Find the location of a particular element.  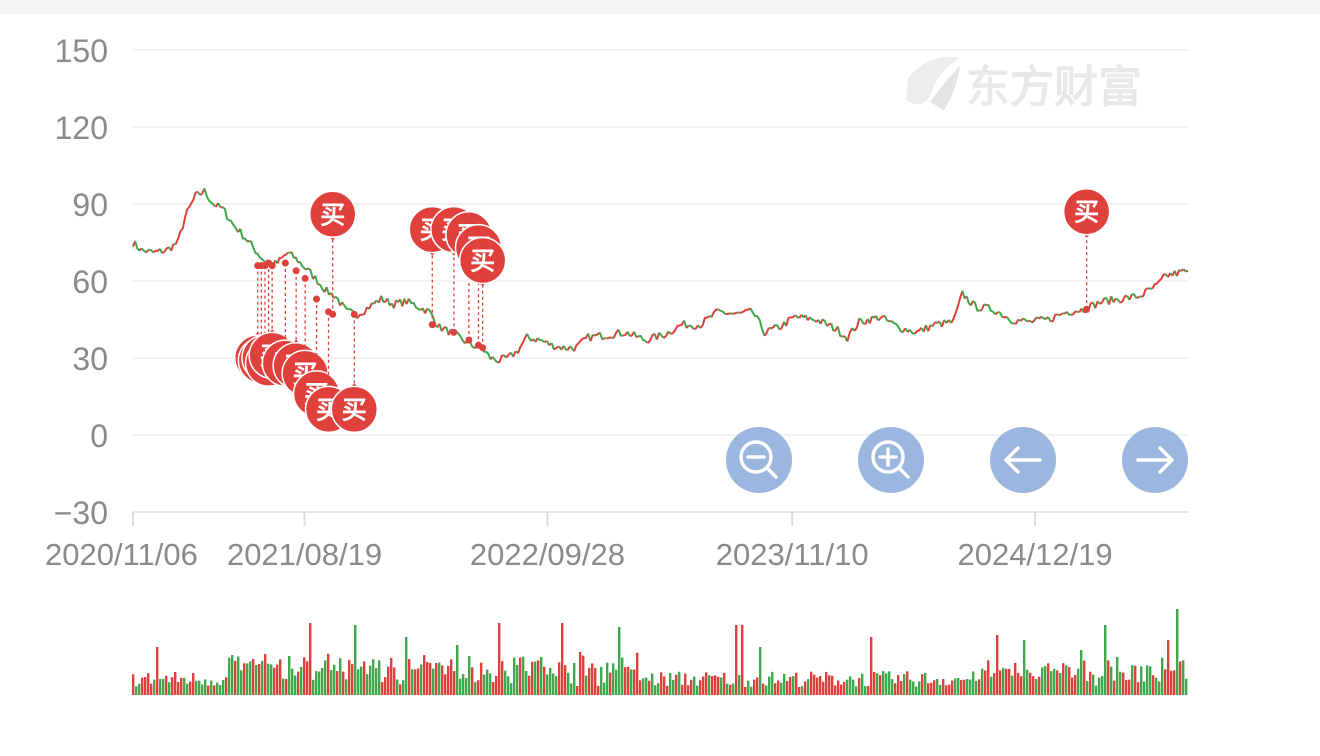

watermark-brand: 东方财富 is located at coordinates (1054, 87).